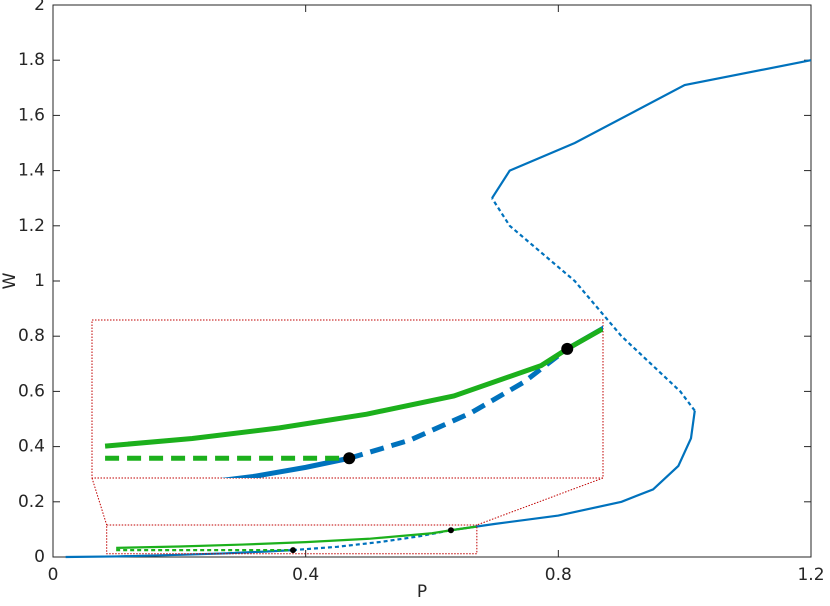  What do you see at coordinates (31, 115) in the screenshot?
I see `y-tick-label: 1.6` at bounding box center [31, 115].